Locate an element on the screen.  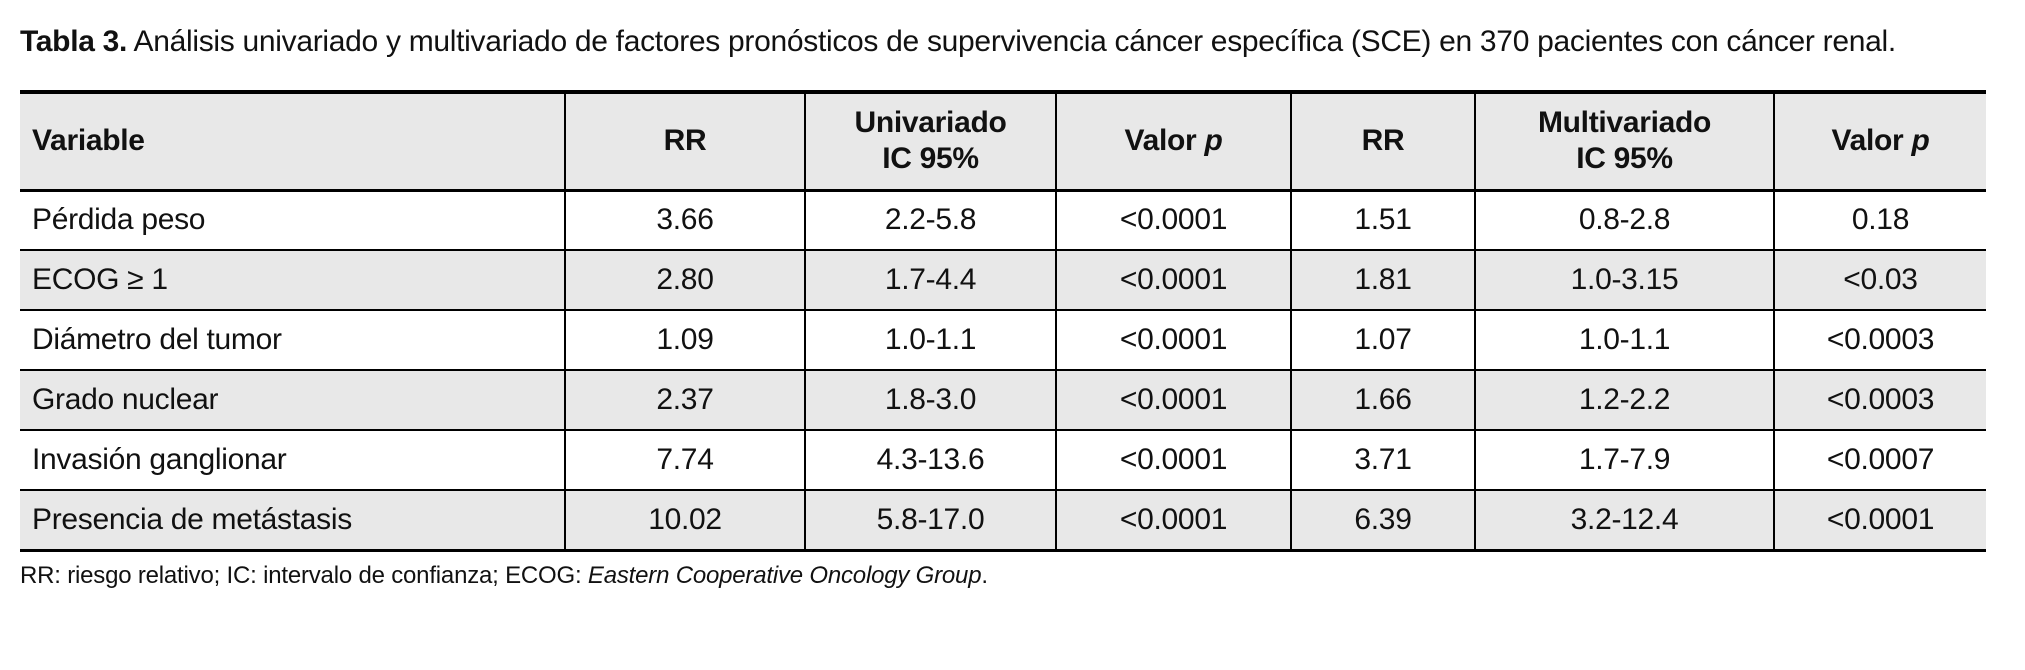
value-cell: 5.8-17.0 is located at coordinates (930, 520).